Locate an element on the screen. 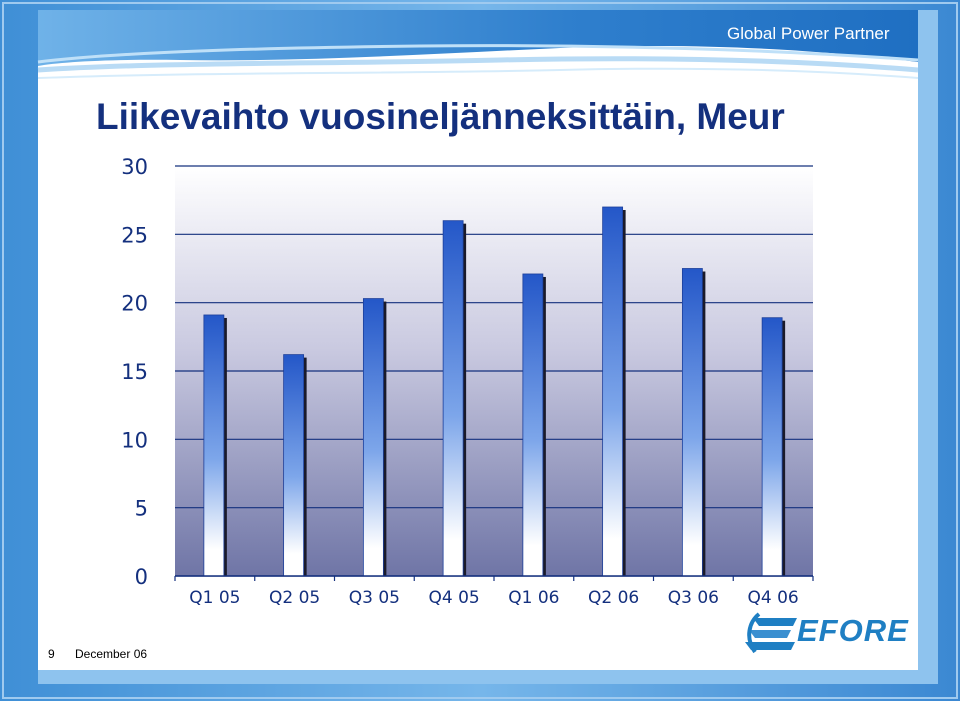  y-tick-label: 20 is located at coordinates (134, 304).